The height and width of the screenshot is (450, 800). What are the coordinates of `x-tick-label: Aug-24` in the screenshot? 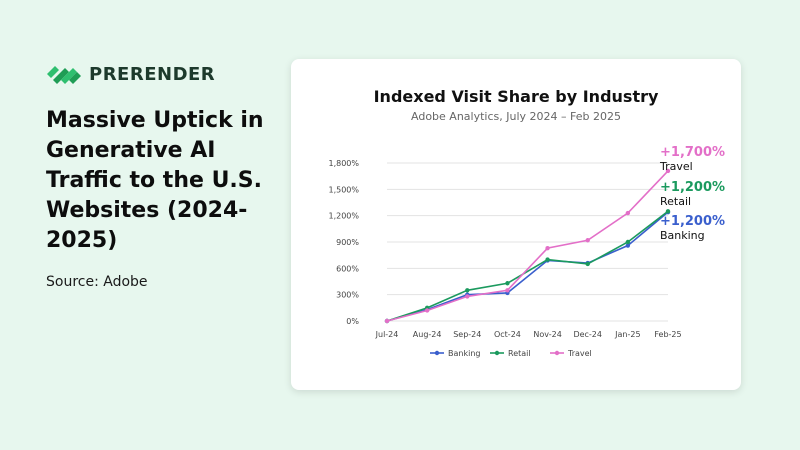 It's located at (427, 334).